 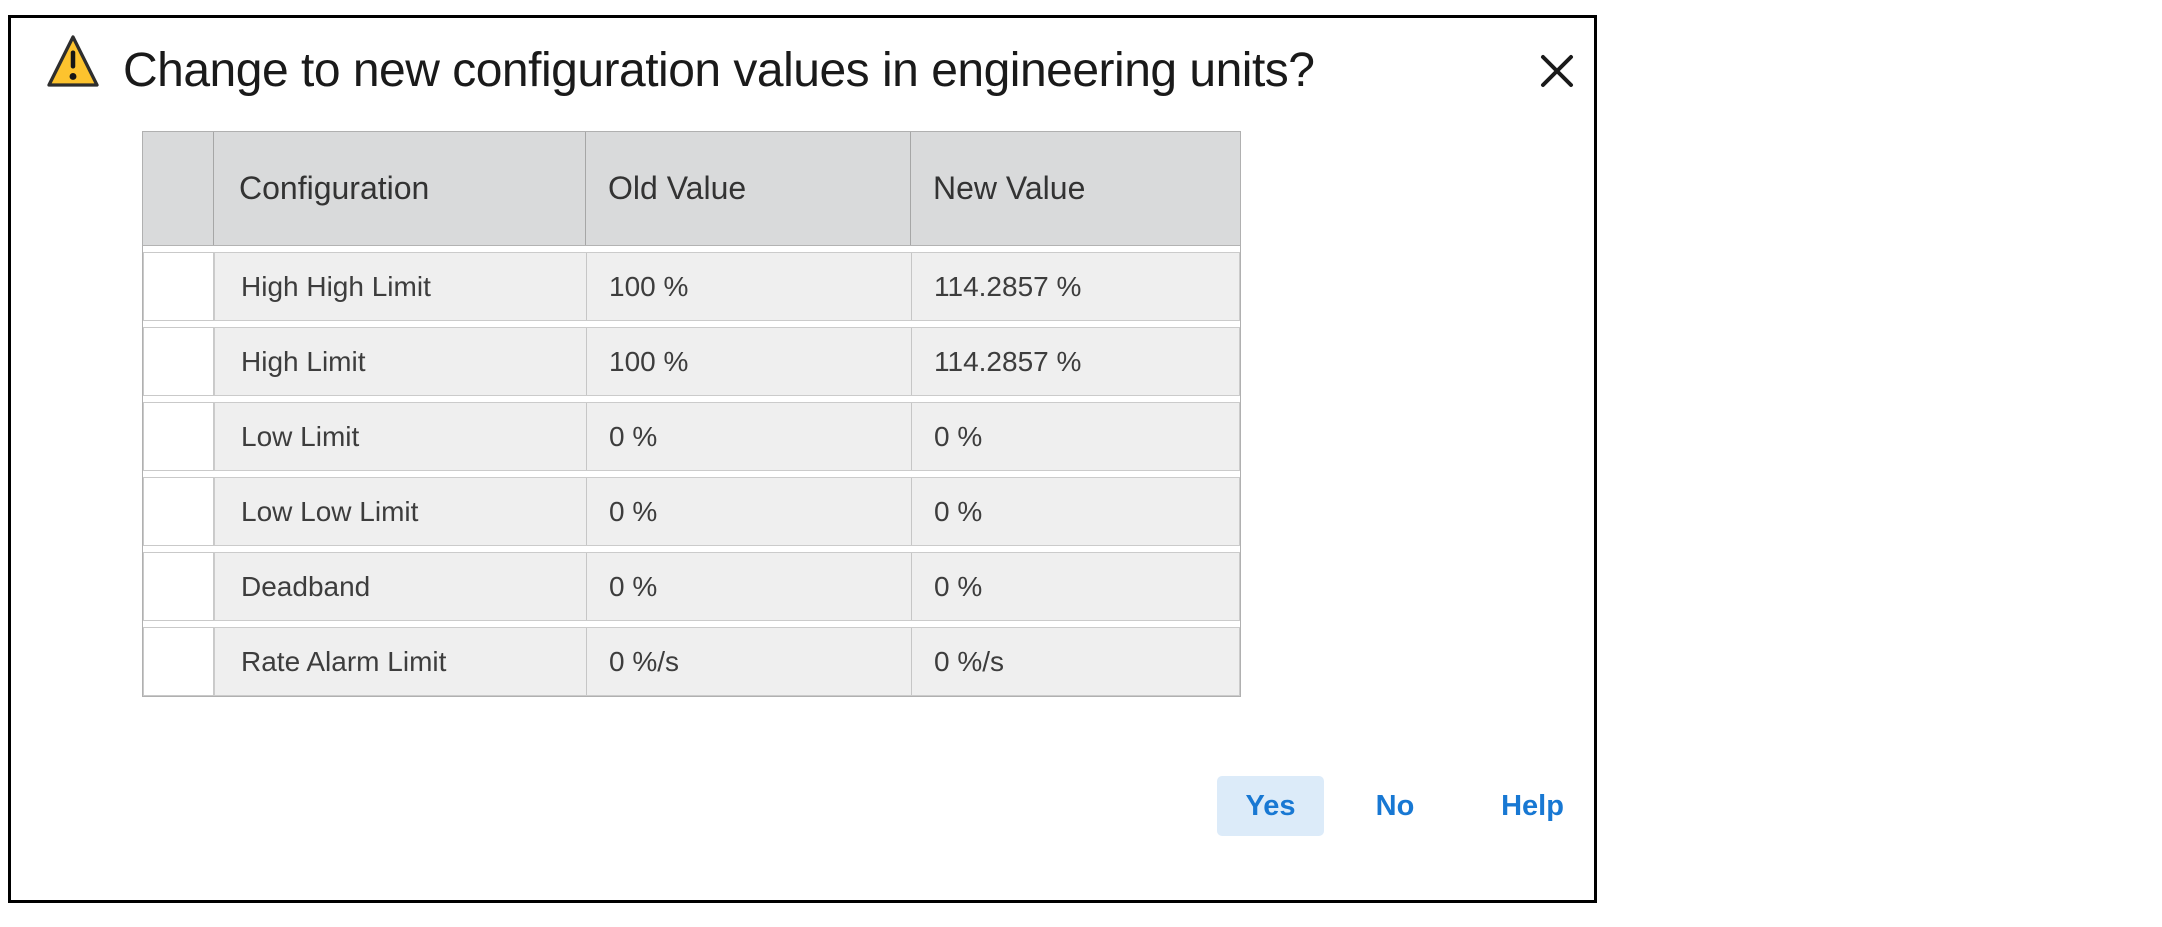 I want to click on table-row: Low Low Limit 0 % 0 %, so click(x=691, y=511).